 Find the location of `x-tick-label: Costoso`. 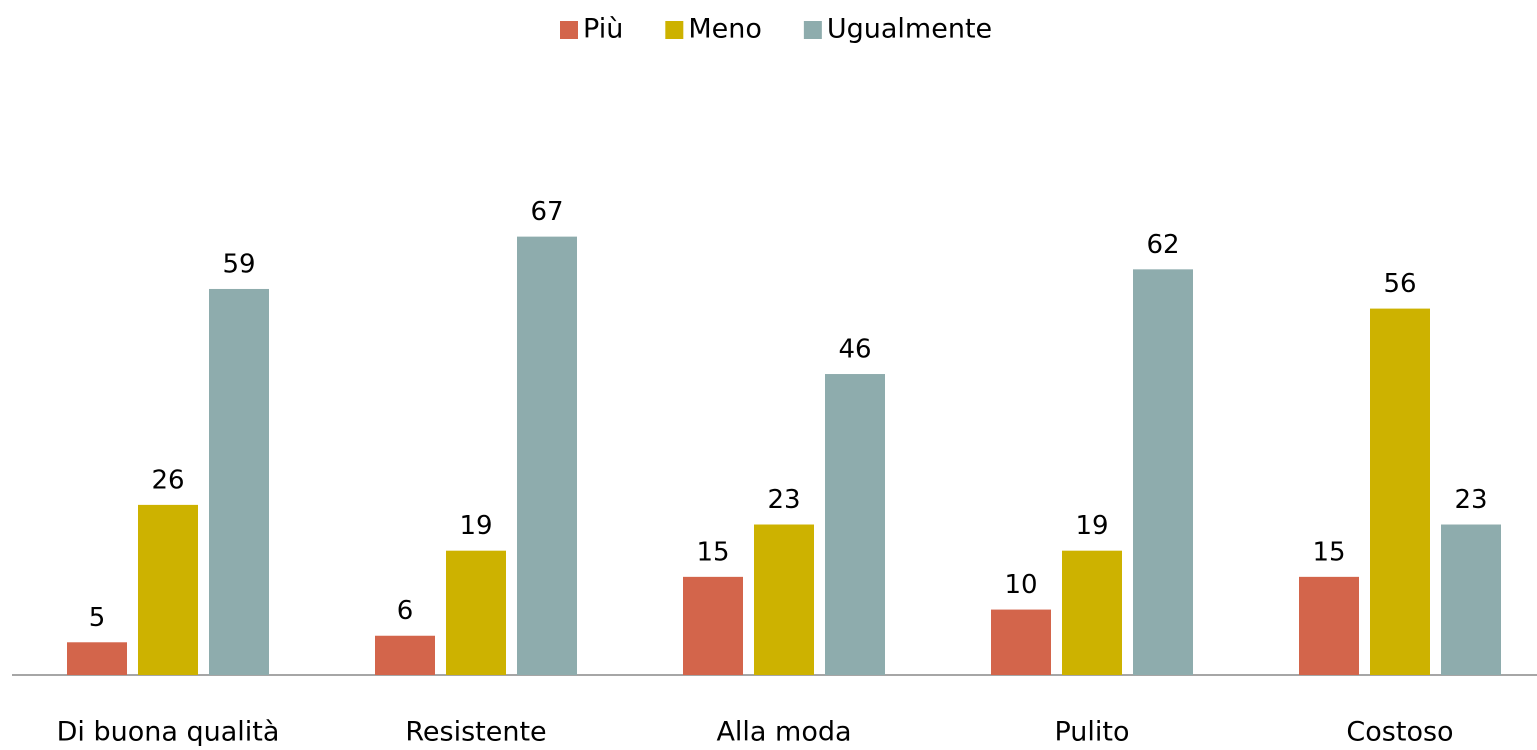

x-tick-label: Costoso is located at coordinates (1399, 732).